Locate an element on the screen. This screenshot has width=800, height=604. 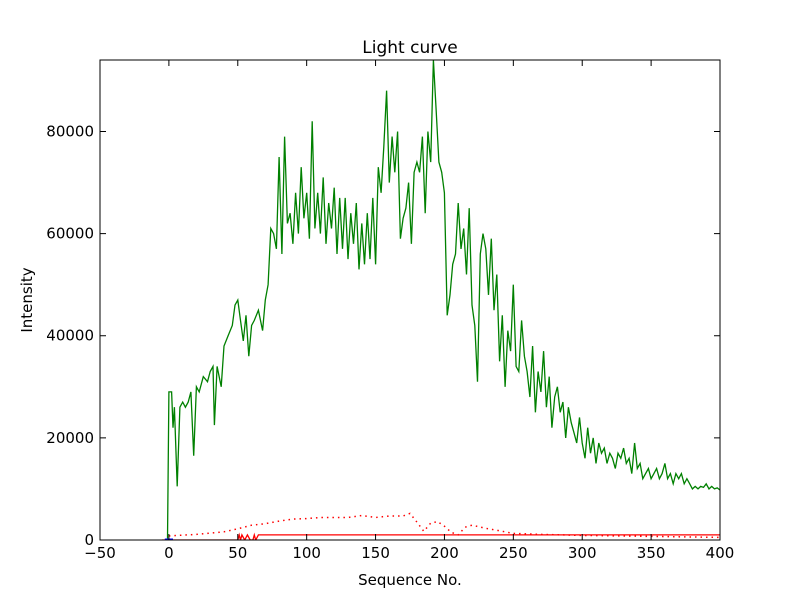
x-tick-label: 400 is located at coordinates (720, 553).